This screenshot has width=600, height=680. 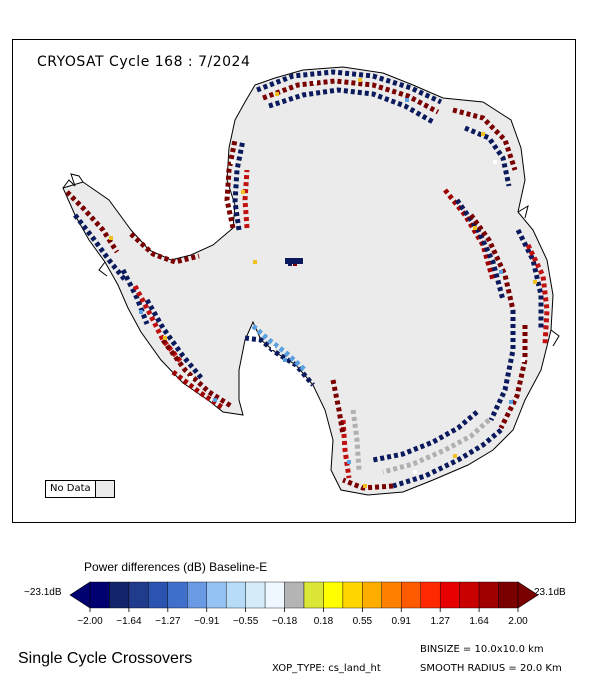 I want to click on colorbar-tick-label-6: 0.18, so click(x=324, y=621).